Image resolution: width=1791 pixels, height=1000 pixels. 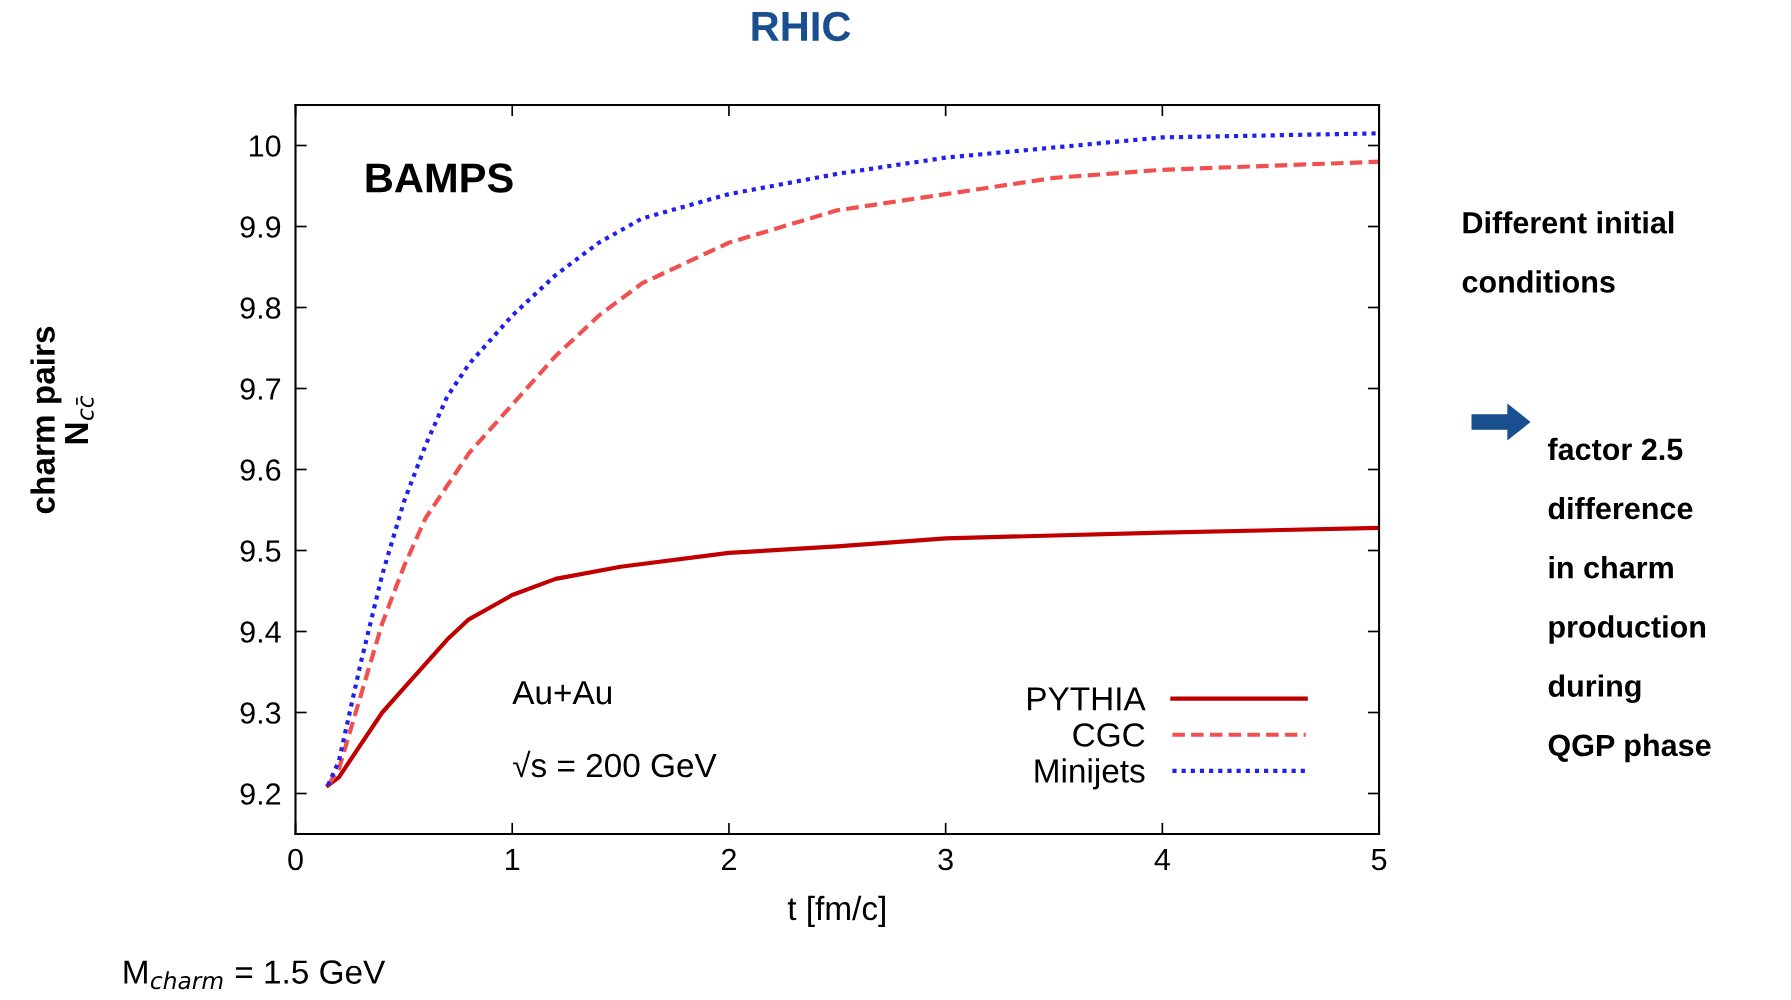 I want to click on text: M$_{charm}$ = 1.5 GeV, so click(x=255, y=975).